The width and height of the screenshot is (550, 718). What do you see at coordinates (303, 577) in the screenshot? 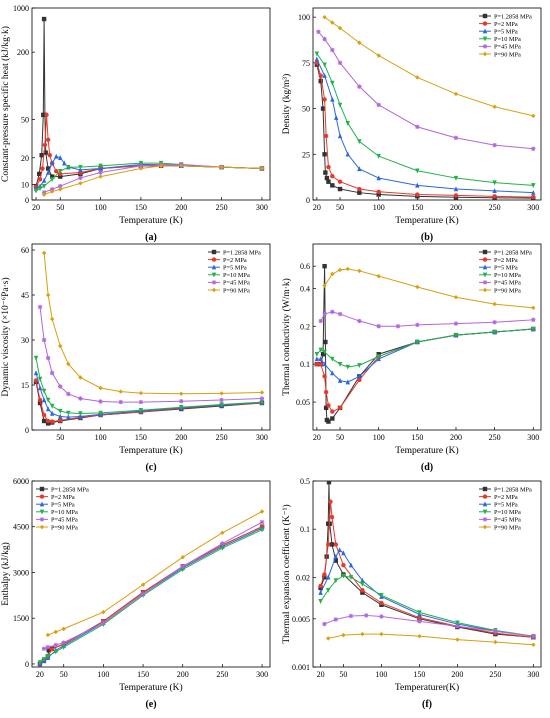
I see `y-tick-label: 0.02` at bounding box center [303, 577].